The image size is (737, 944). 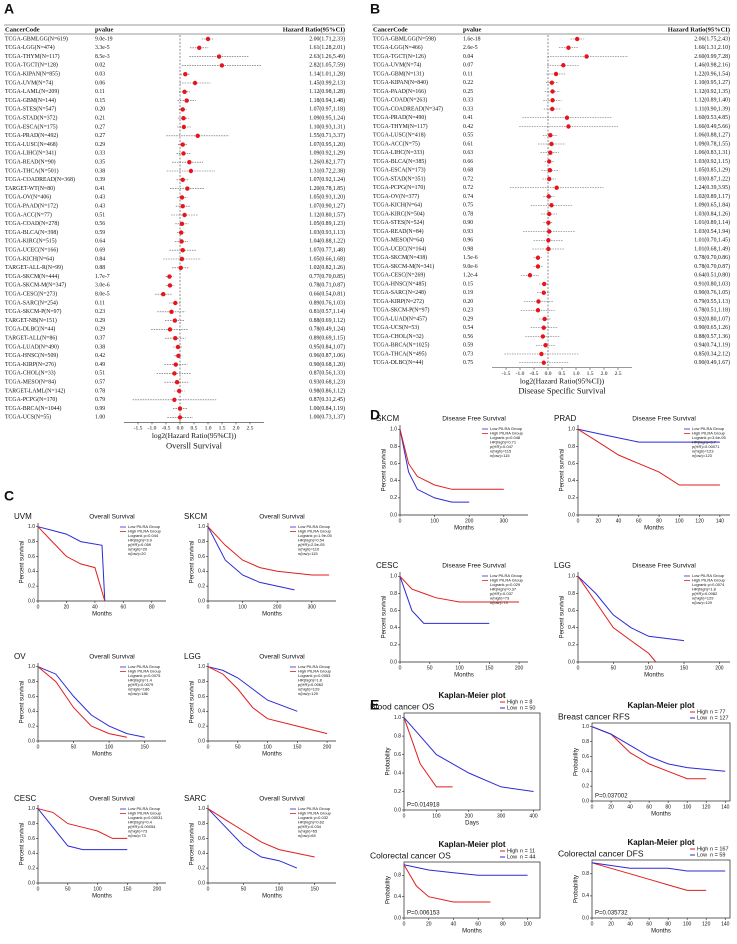 I want to click on y-tick-label: 0.8, so click(x=585, y=874).